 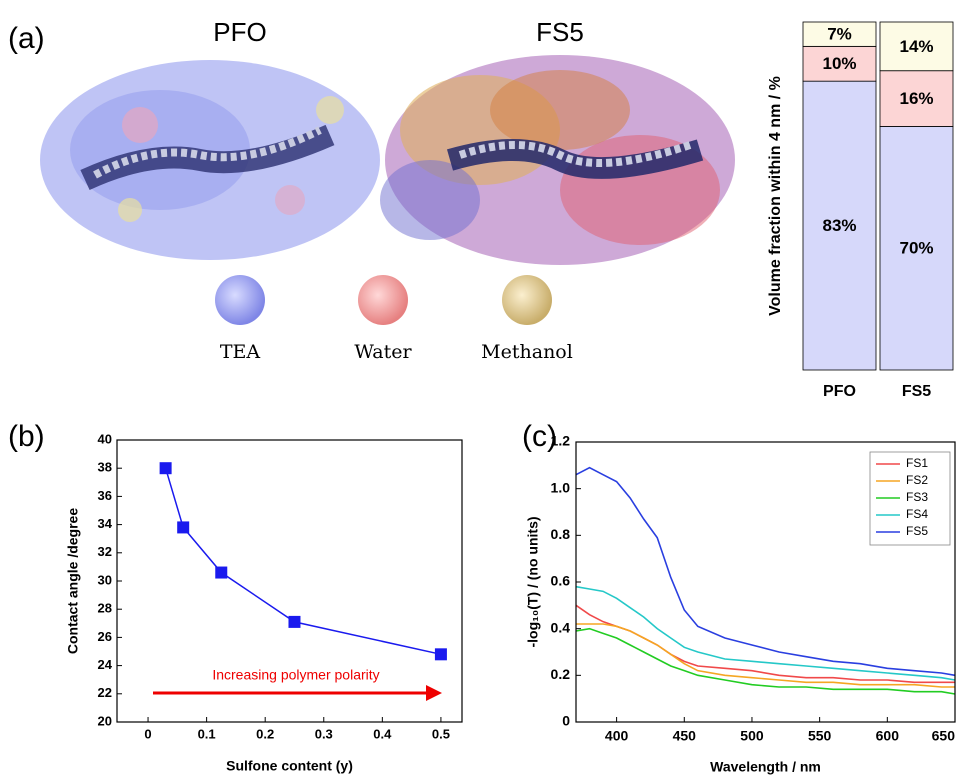 I want to click on x-axis-label: Sulfone content (y), so click(x=289, y=766).